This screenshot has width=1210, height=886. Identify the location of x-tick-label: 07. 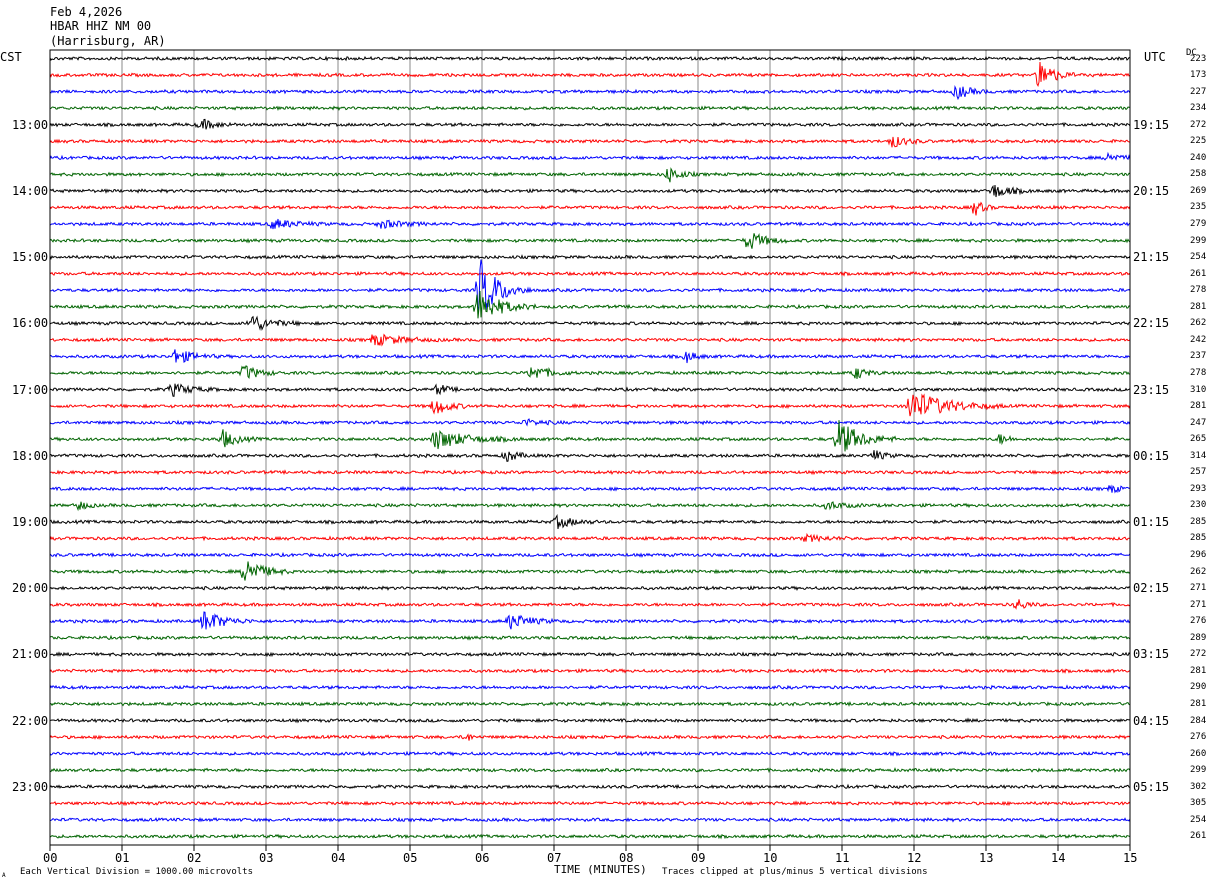
(554, 858).